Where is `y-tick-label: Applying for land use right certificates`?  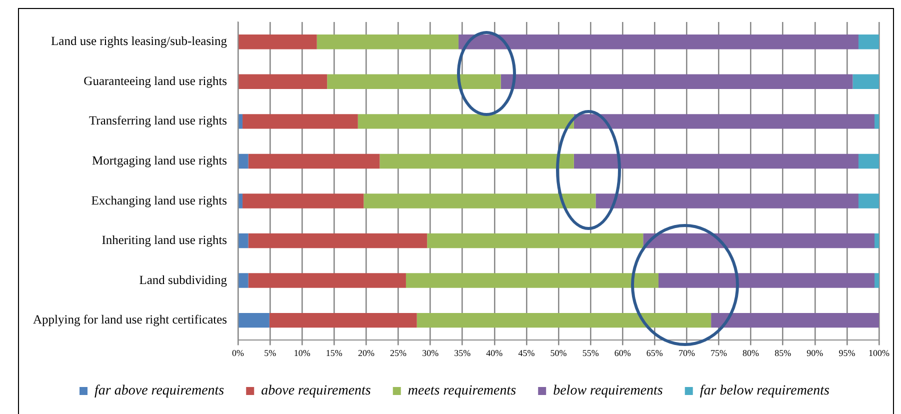 y-tick-label: Applying for land use right certificates is located at coordinates (130, 319).